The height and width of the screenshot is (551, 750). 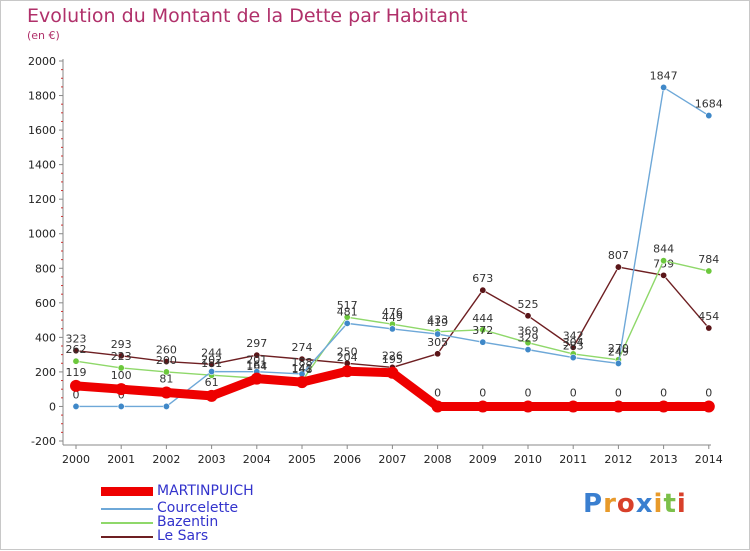 What do you see at coordinates (121, 459) in the screenshot?
I see `x-tick-label: 2001` at bounding box center [121, 459].